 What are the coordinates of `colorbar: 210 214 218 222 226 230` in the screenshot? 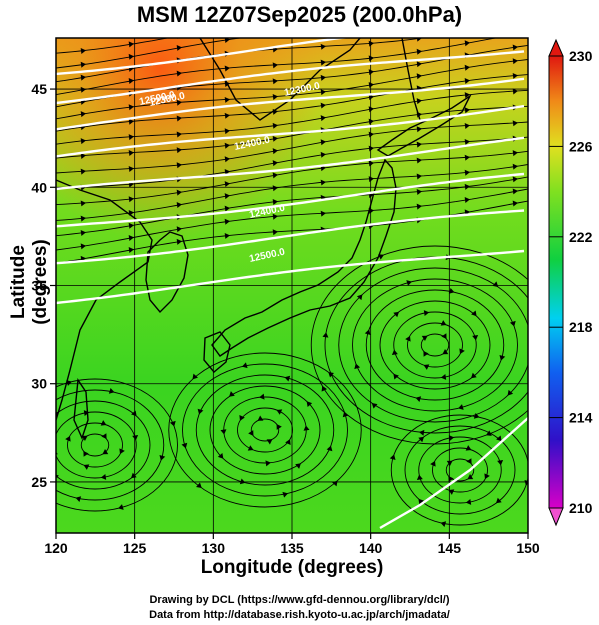 It's located at (570, 282).